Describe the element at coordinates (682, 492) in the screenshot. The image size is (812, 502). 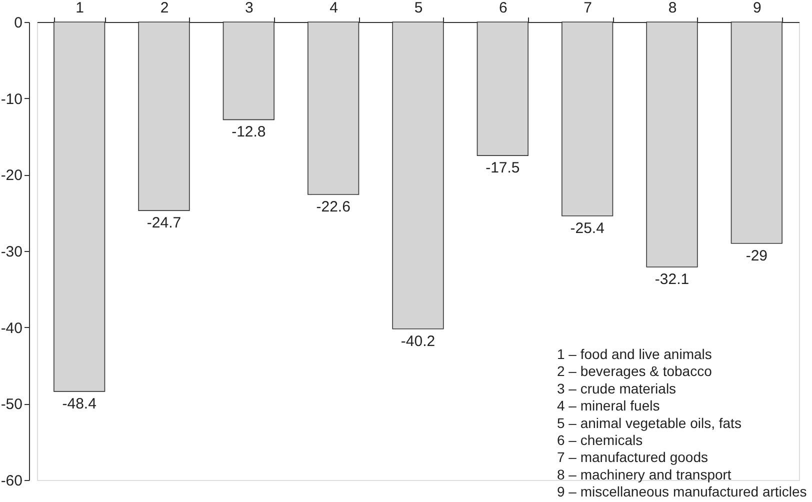
I see `text: 9 – miscellaneous manufactured articles` at that location.